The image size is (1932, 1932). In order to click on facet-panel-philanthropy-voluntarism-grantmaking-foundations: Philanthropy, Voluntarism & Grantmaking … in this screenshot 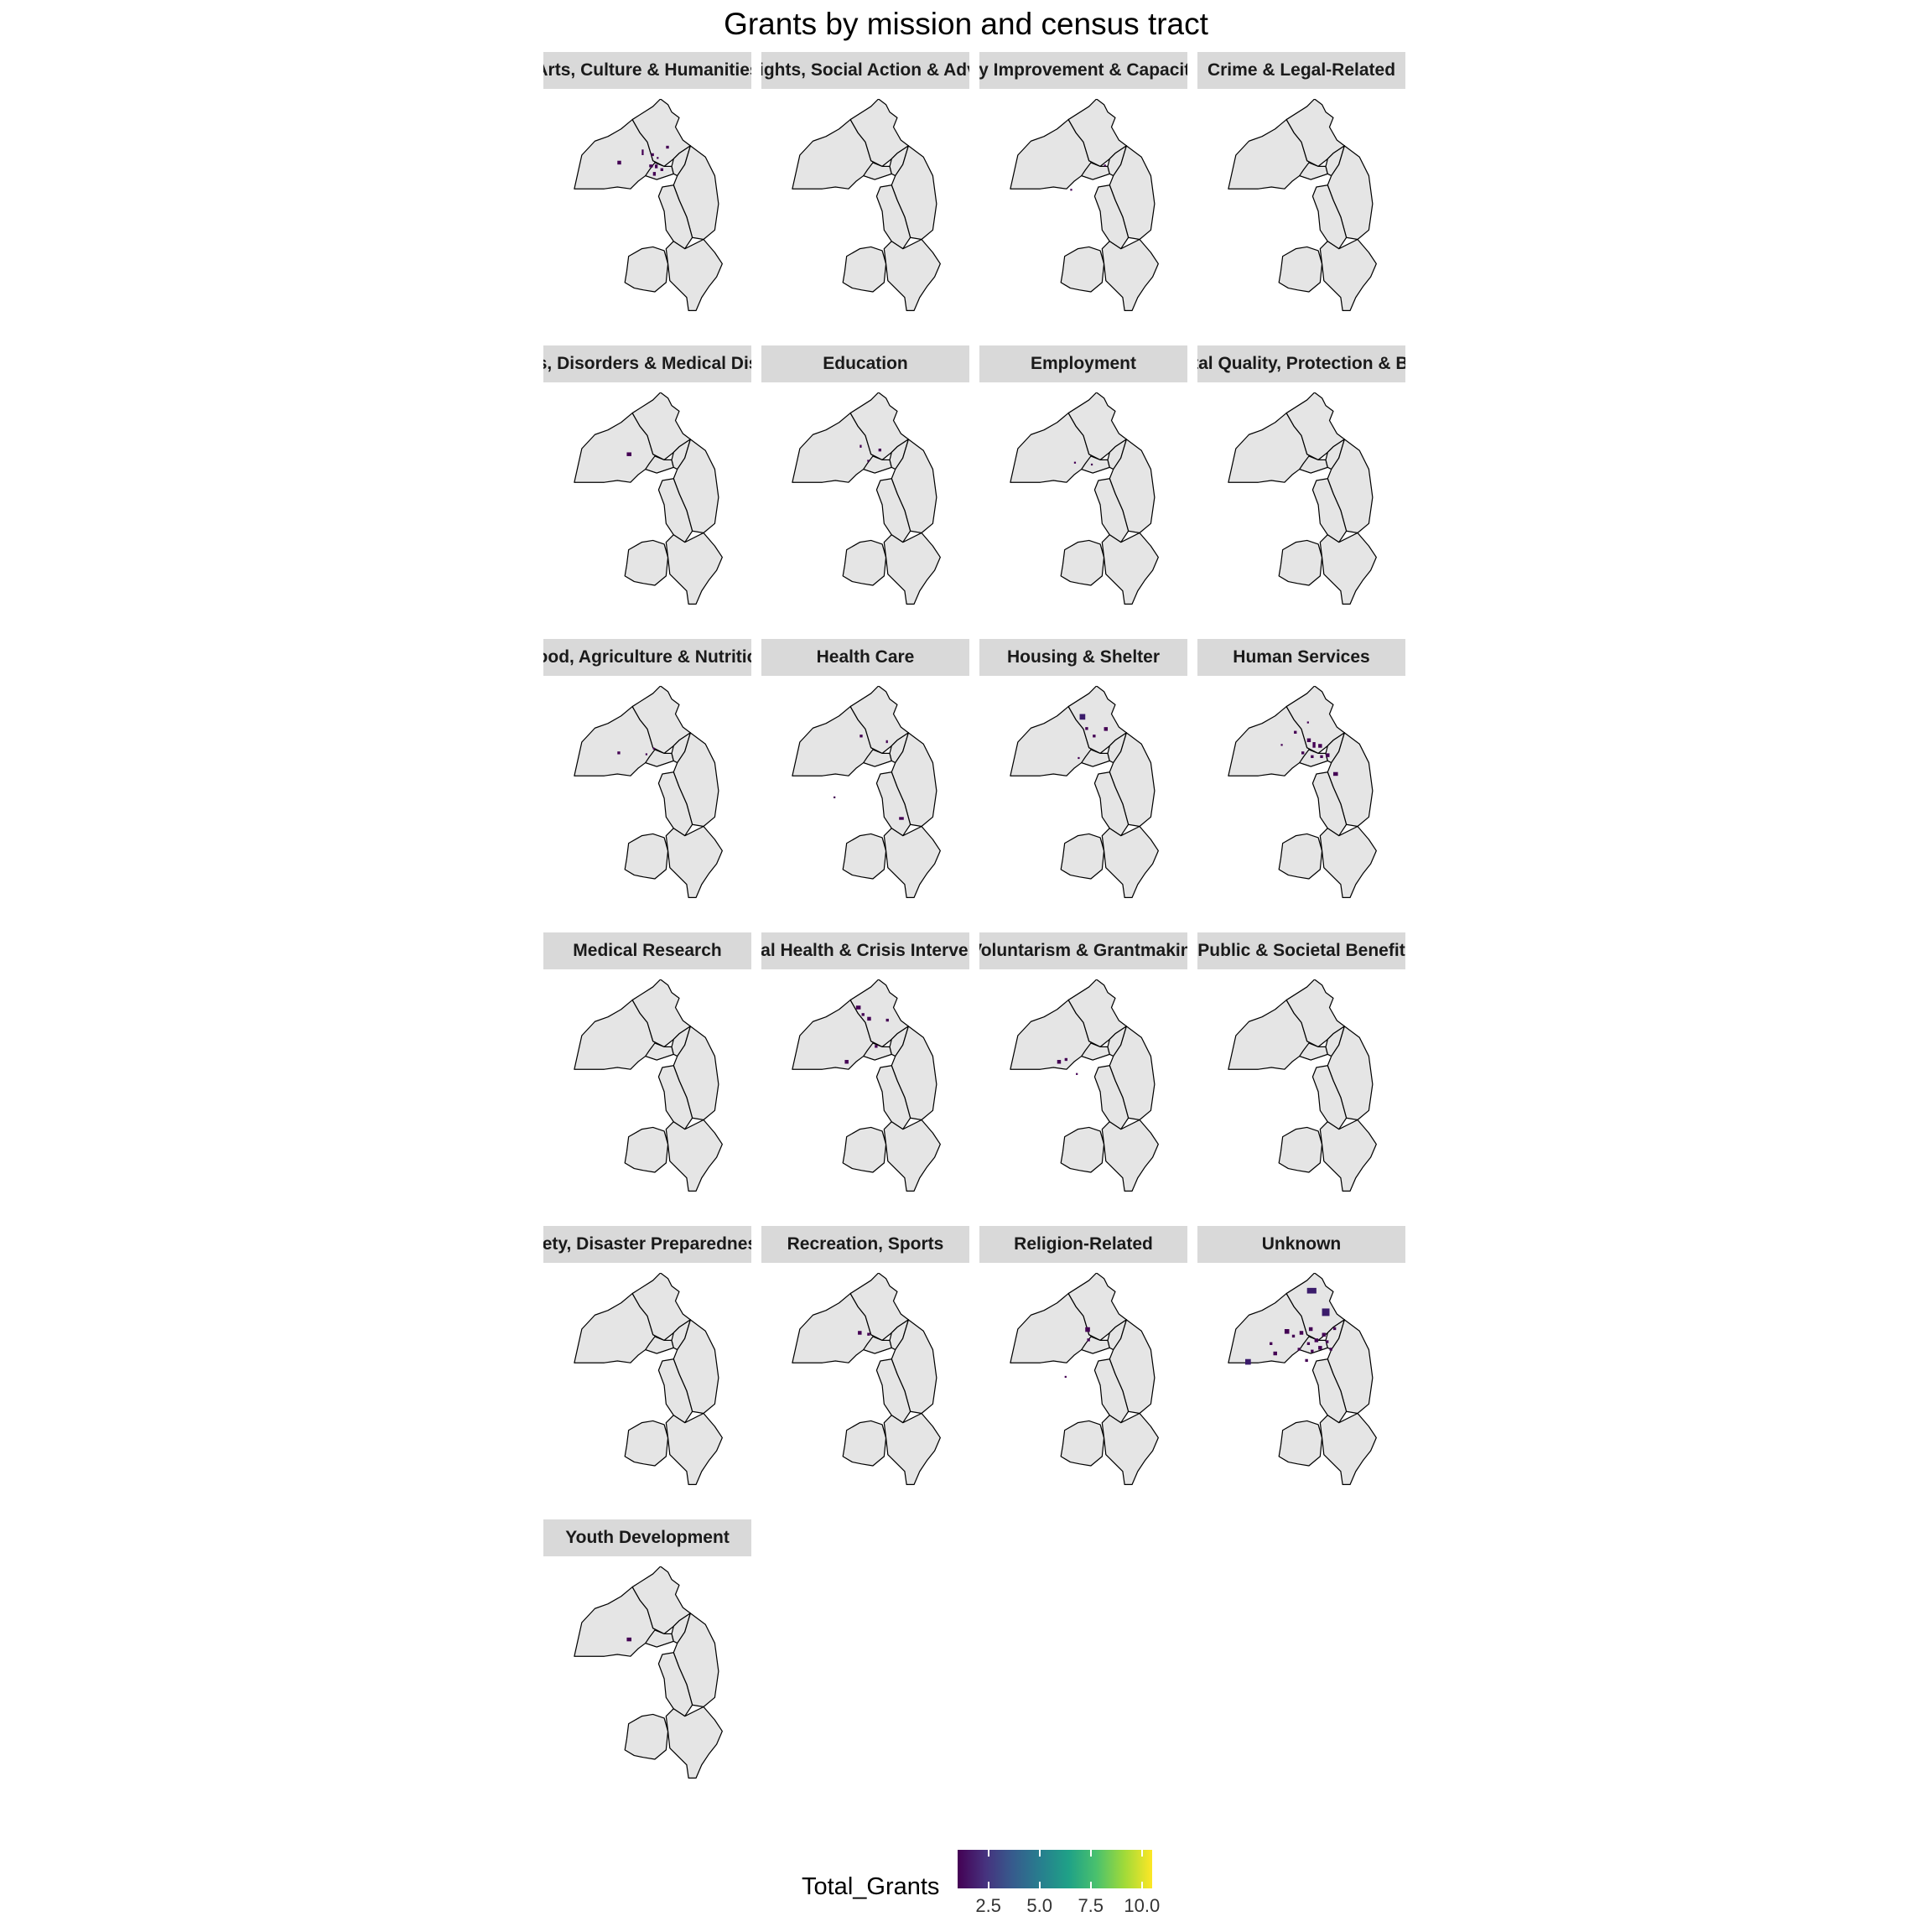, I will do `click(1083, 1069)`.